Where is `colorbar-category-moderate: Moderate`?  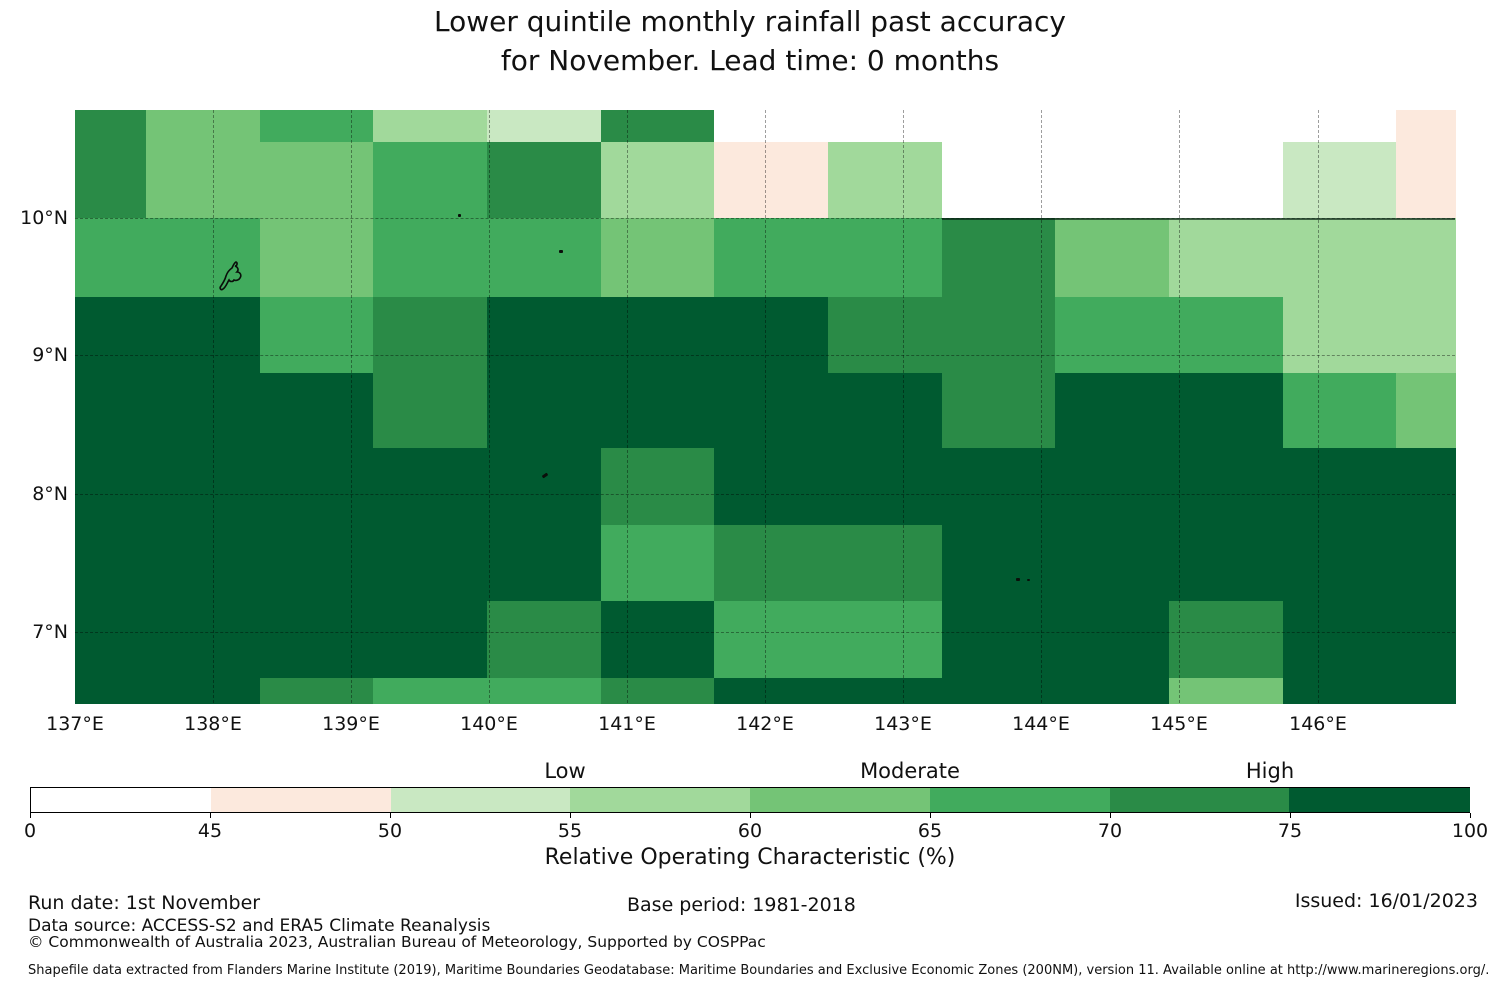
colorbar-category-moderate: Moderate is located at coordinates (910, 771).